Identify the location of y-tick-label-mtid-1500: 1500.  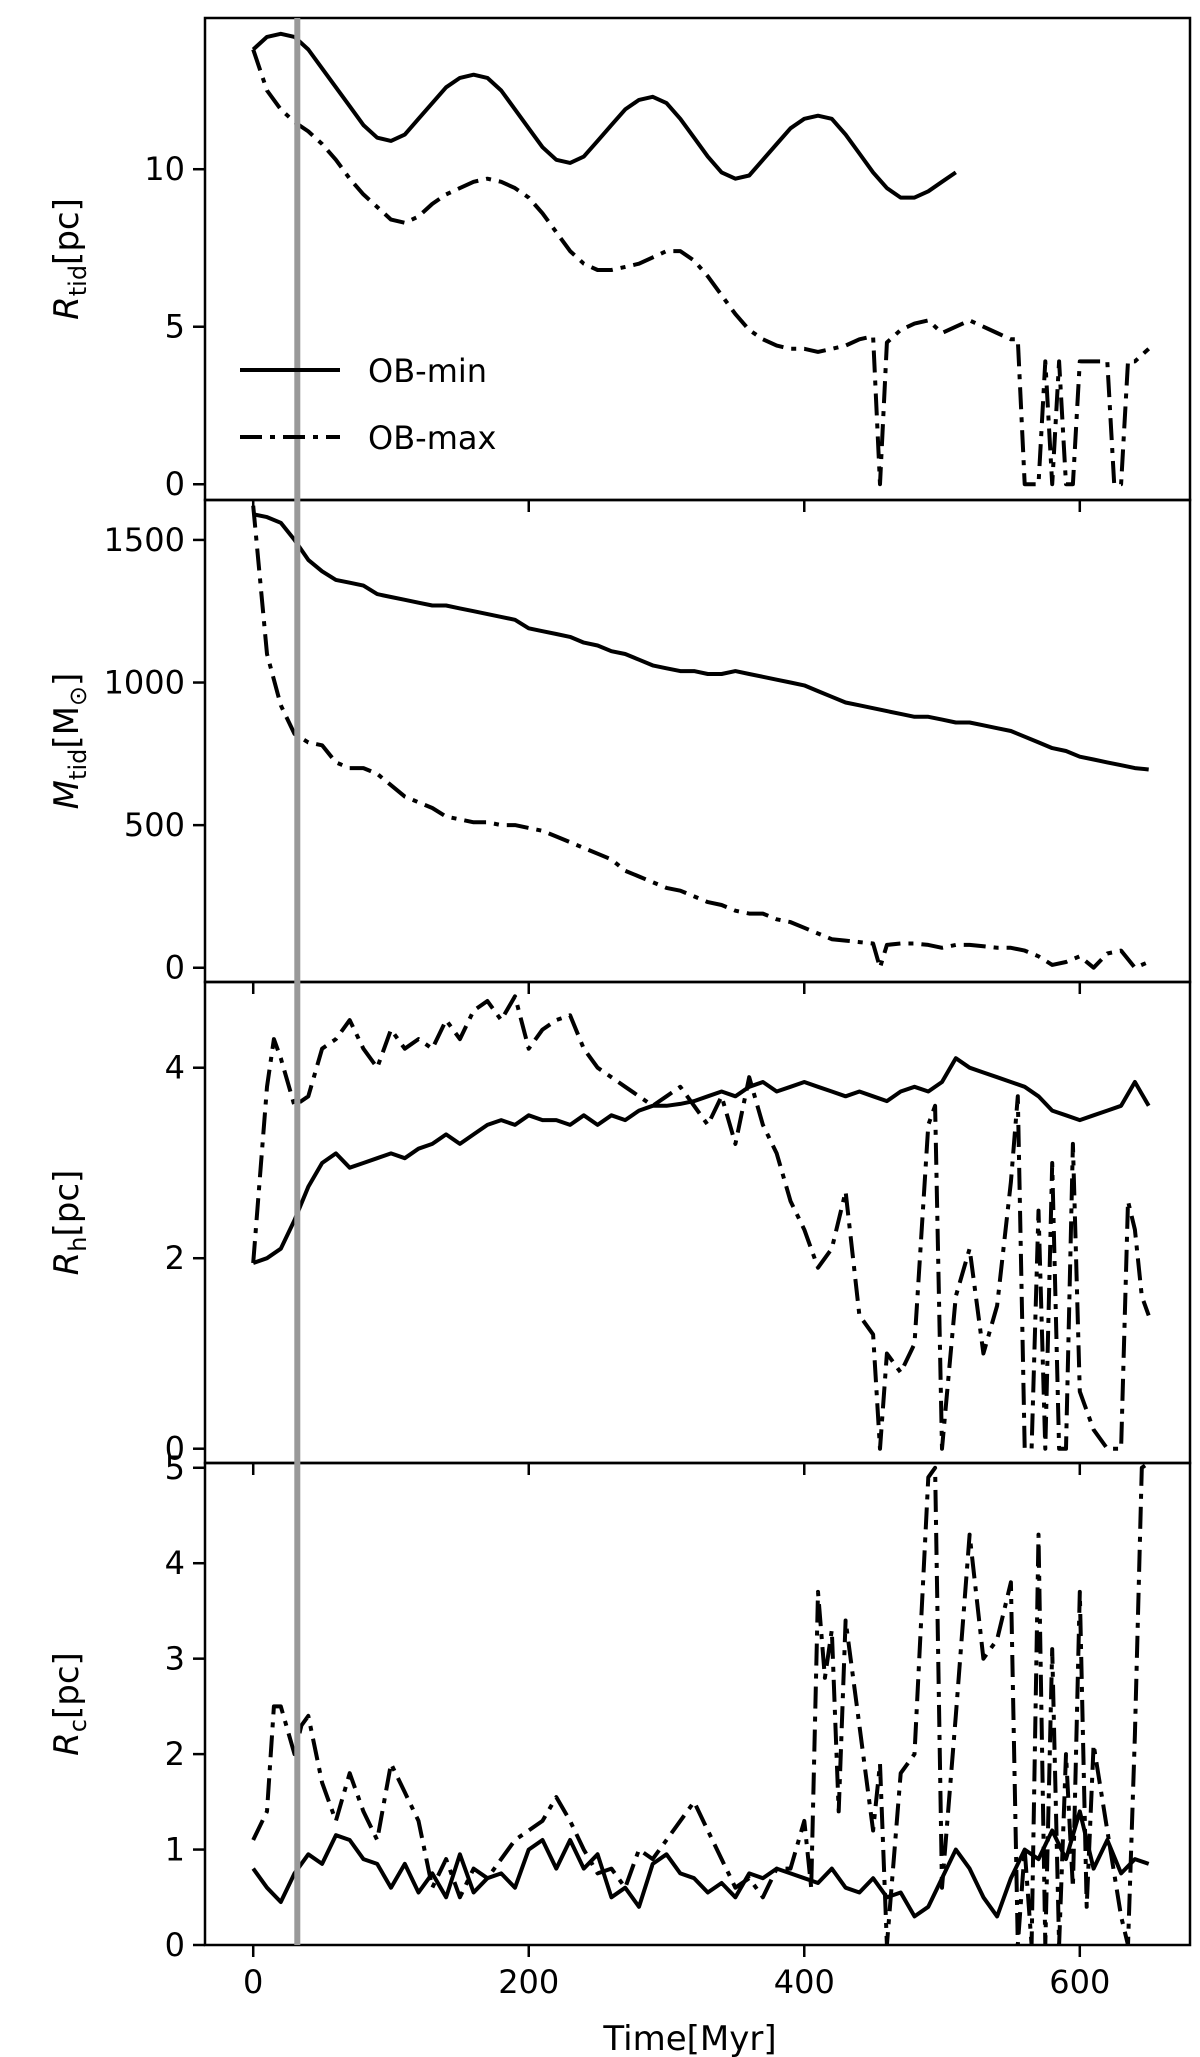
(144, 540).